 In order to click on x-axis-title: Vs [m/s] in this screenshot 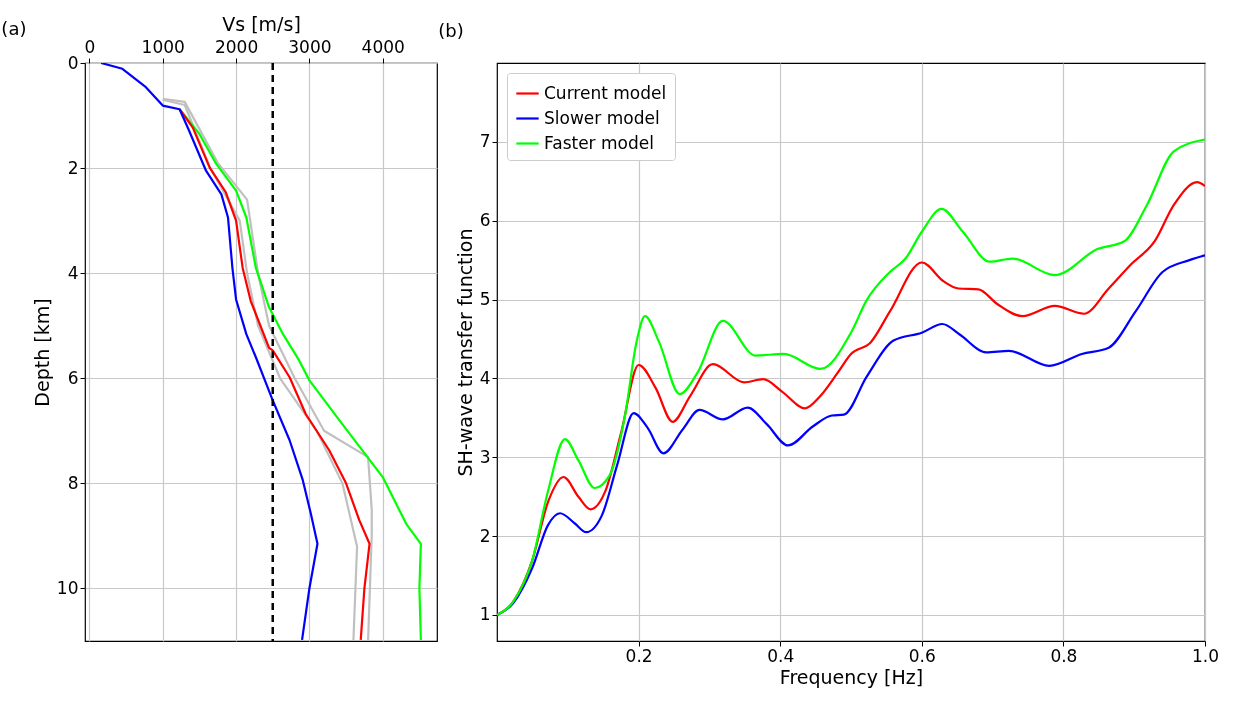, I will do `click(261, 23)`.